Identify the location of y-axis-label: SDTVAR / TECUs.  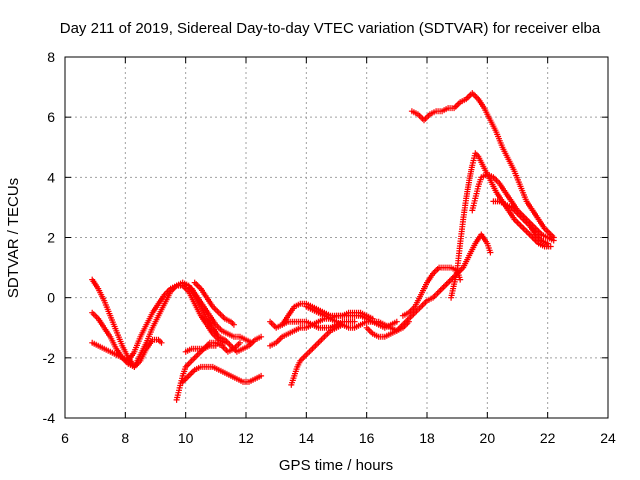
(13, 238).